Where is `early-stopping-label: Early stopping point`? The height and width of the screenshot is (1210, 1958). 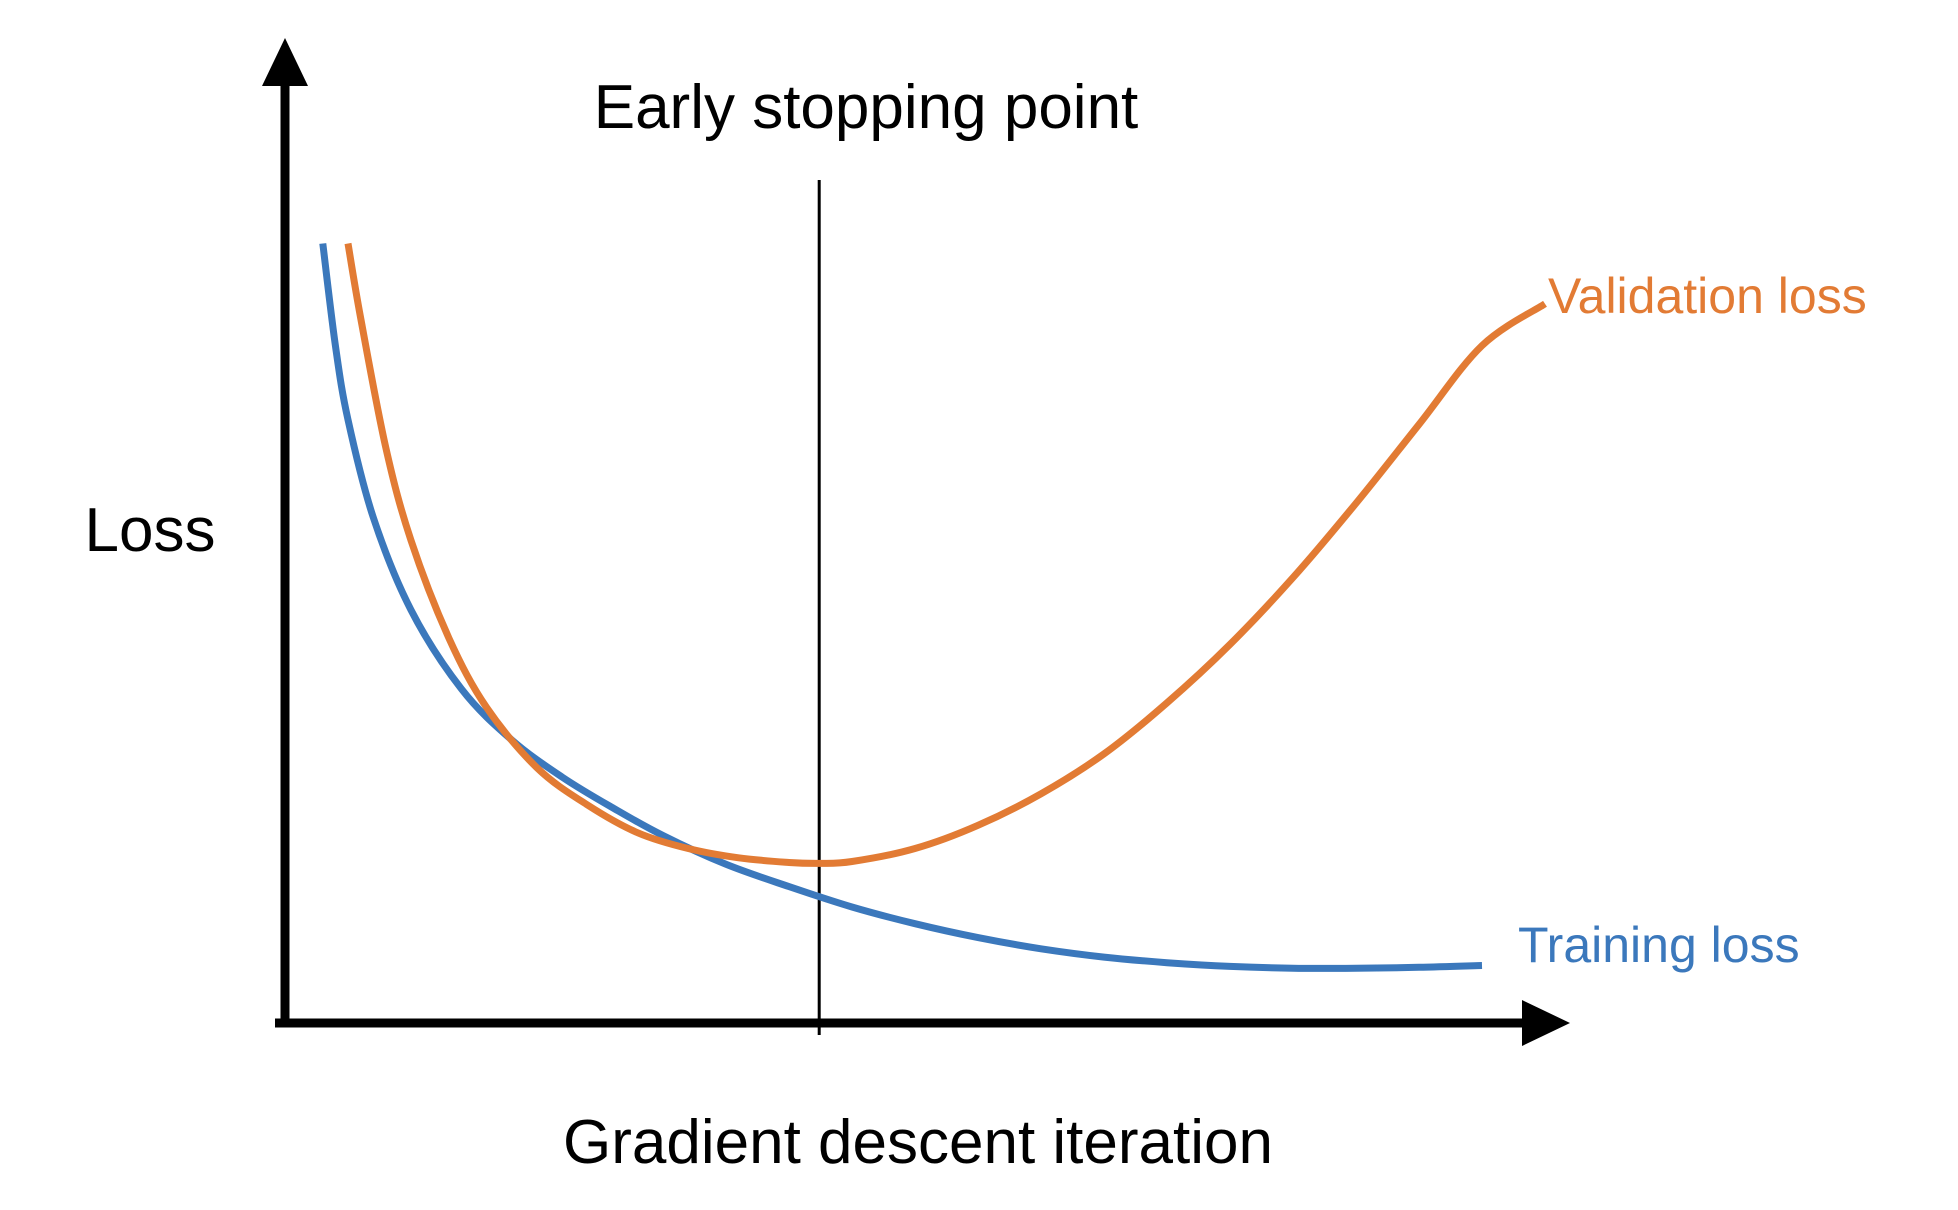
early-stopping-label: Early stopping point is located at coordinates (866, 107).